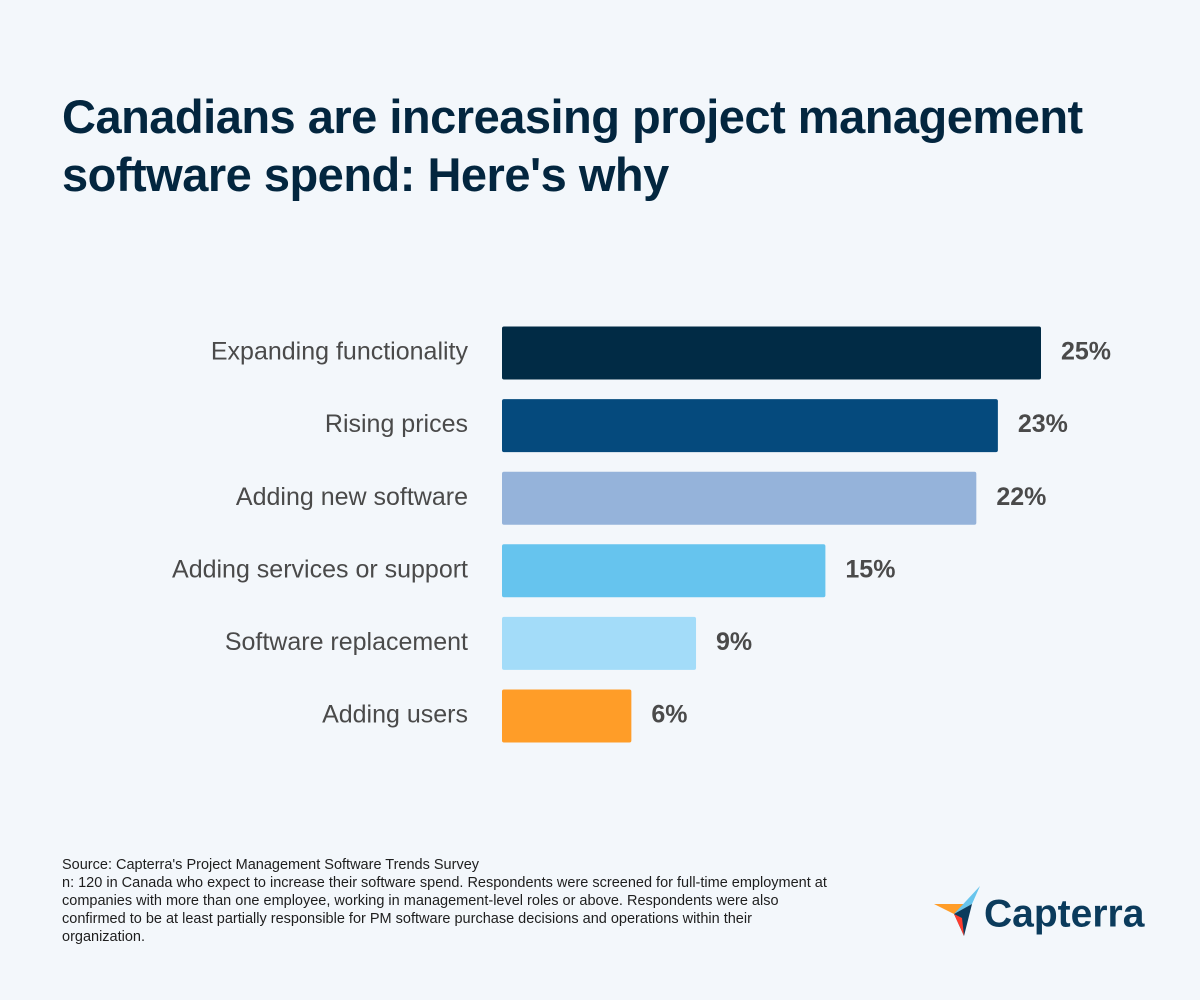 The width and height of the screenshot is (1200, 1000). Describe the element at coordinates (1021, 497) in the screenshot. I see `value-label: 22%` at that location.